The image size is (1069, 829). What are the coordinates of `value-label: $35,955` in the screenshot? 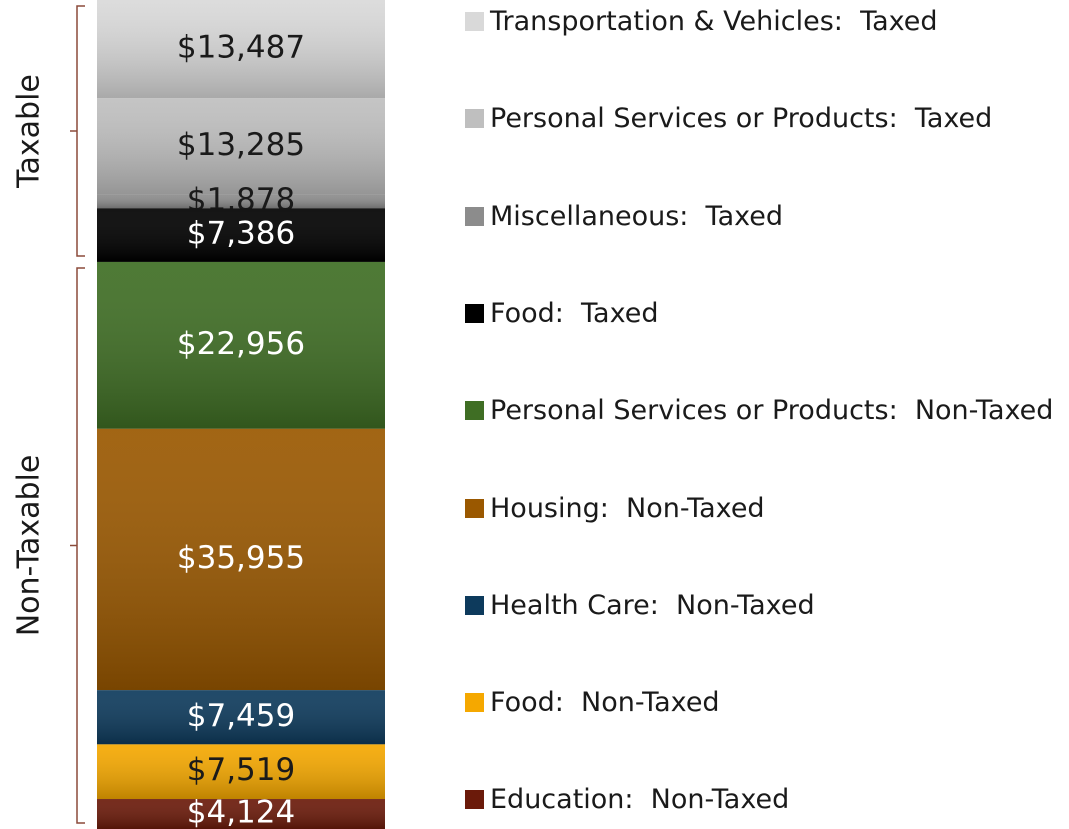 It's located at (241, 558).